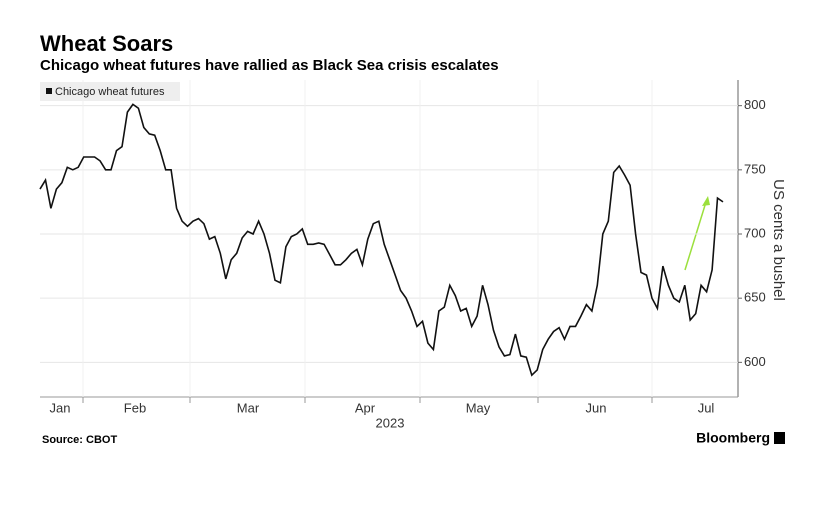  I want to click on x-tick-label: Apr, so click(365, 407).